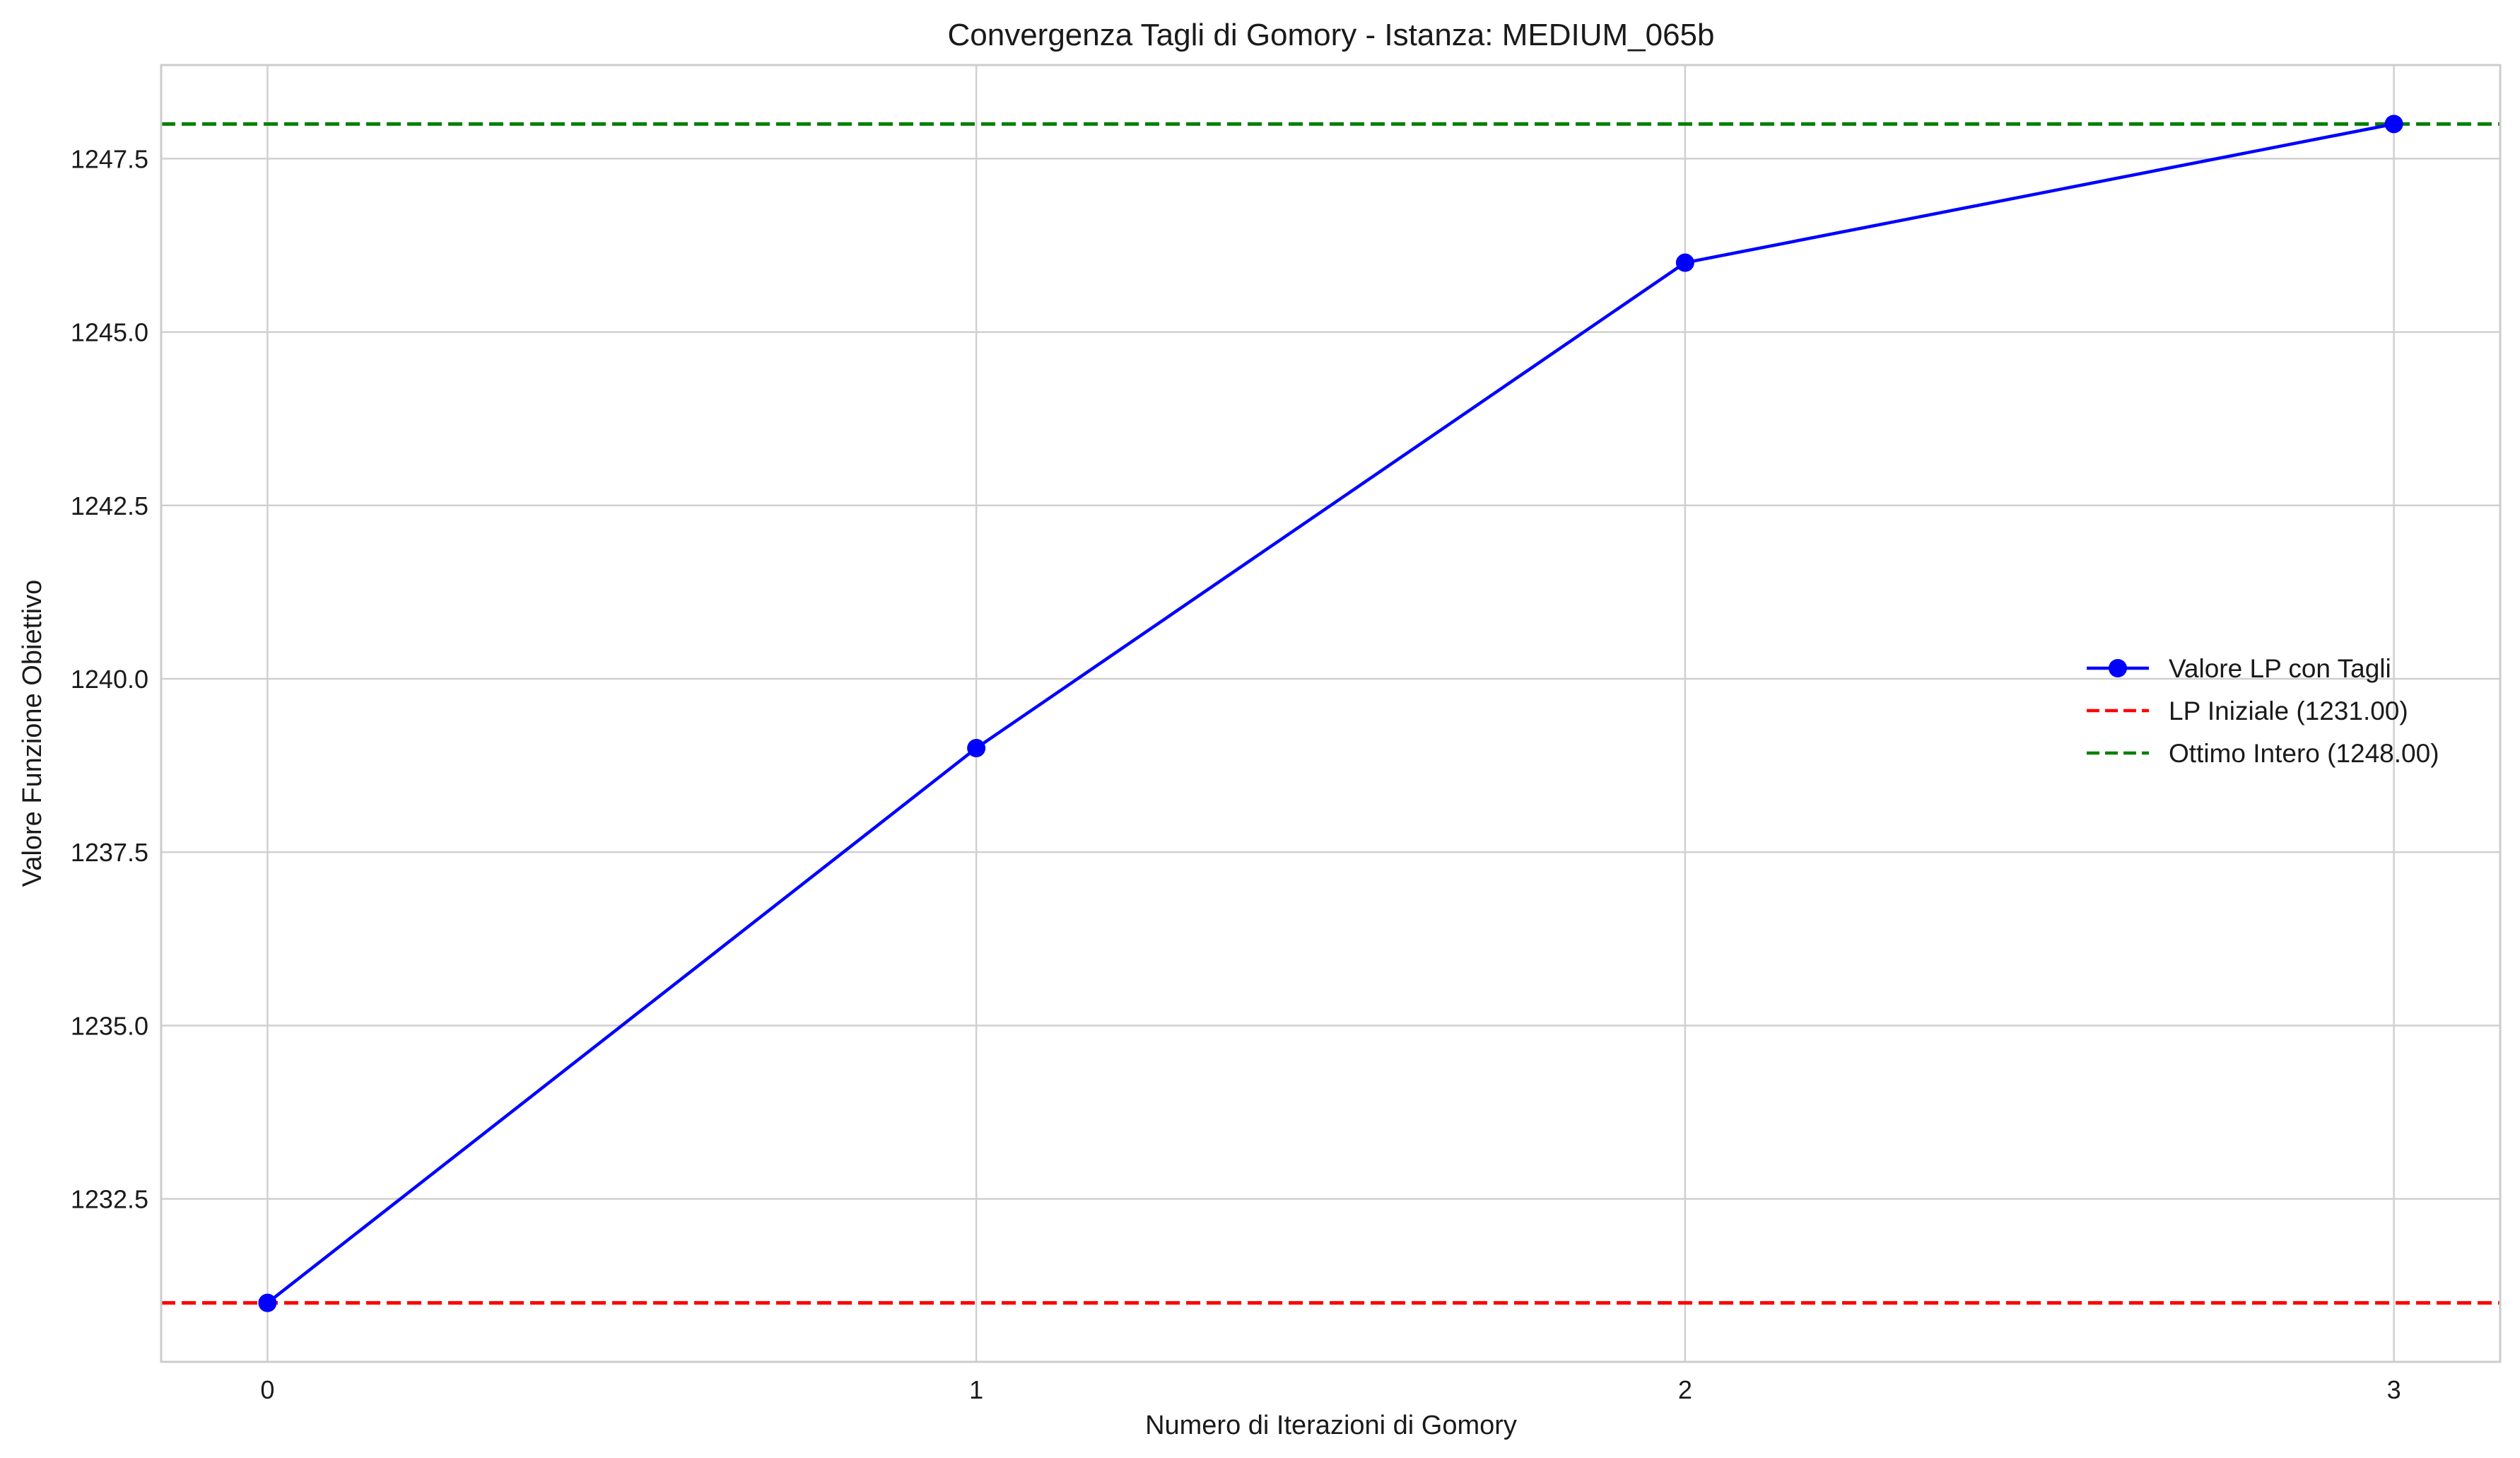  I want to click on y-tick-label: 1237.5, so click(109, 852).